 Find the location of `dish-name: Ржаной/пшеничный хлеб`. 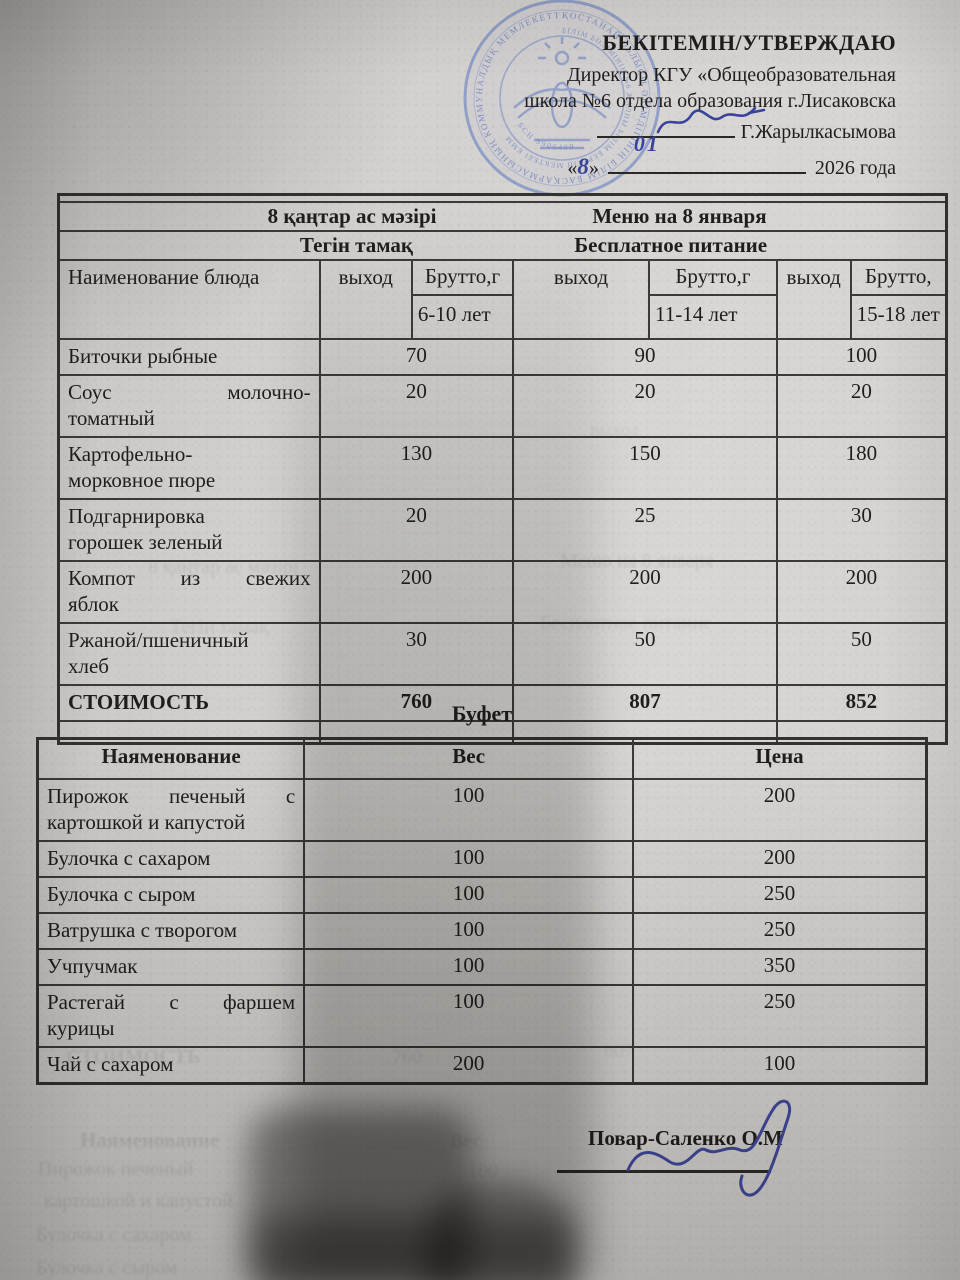

dish-name: Ржаной/пшеничный хлеб is located at coordinates (189, 654).